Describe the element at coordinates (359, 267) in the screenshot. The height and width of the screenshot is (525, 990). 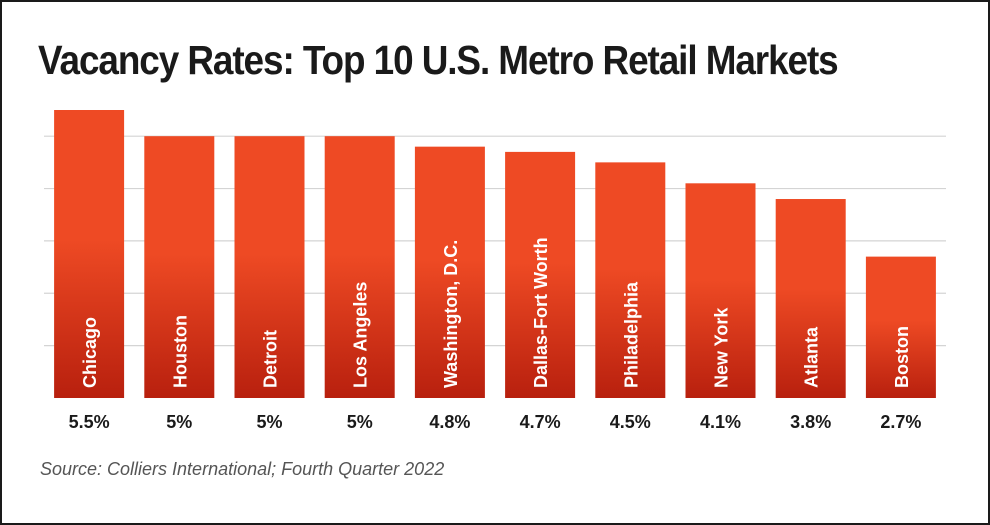
I see `bar-los-angeles` at that location.